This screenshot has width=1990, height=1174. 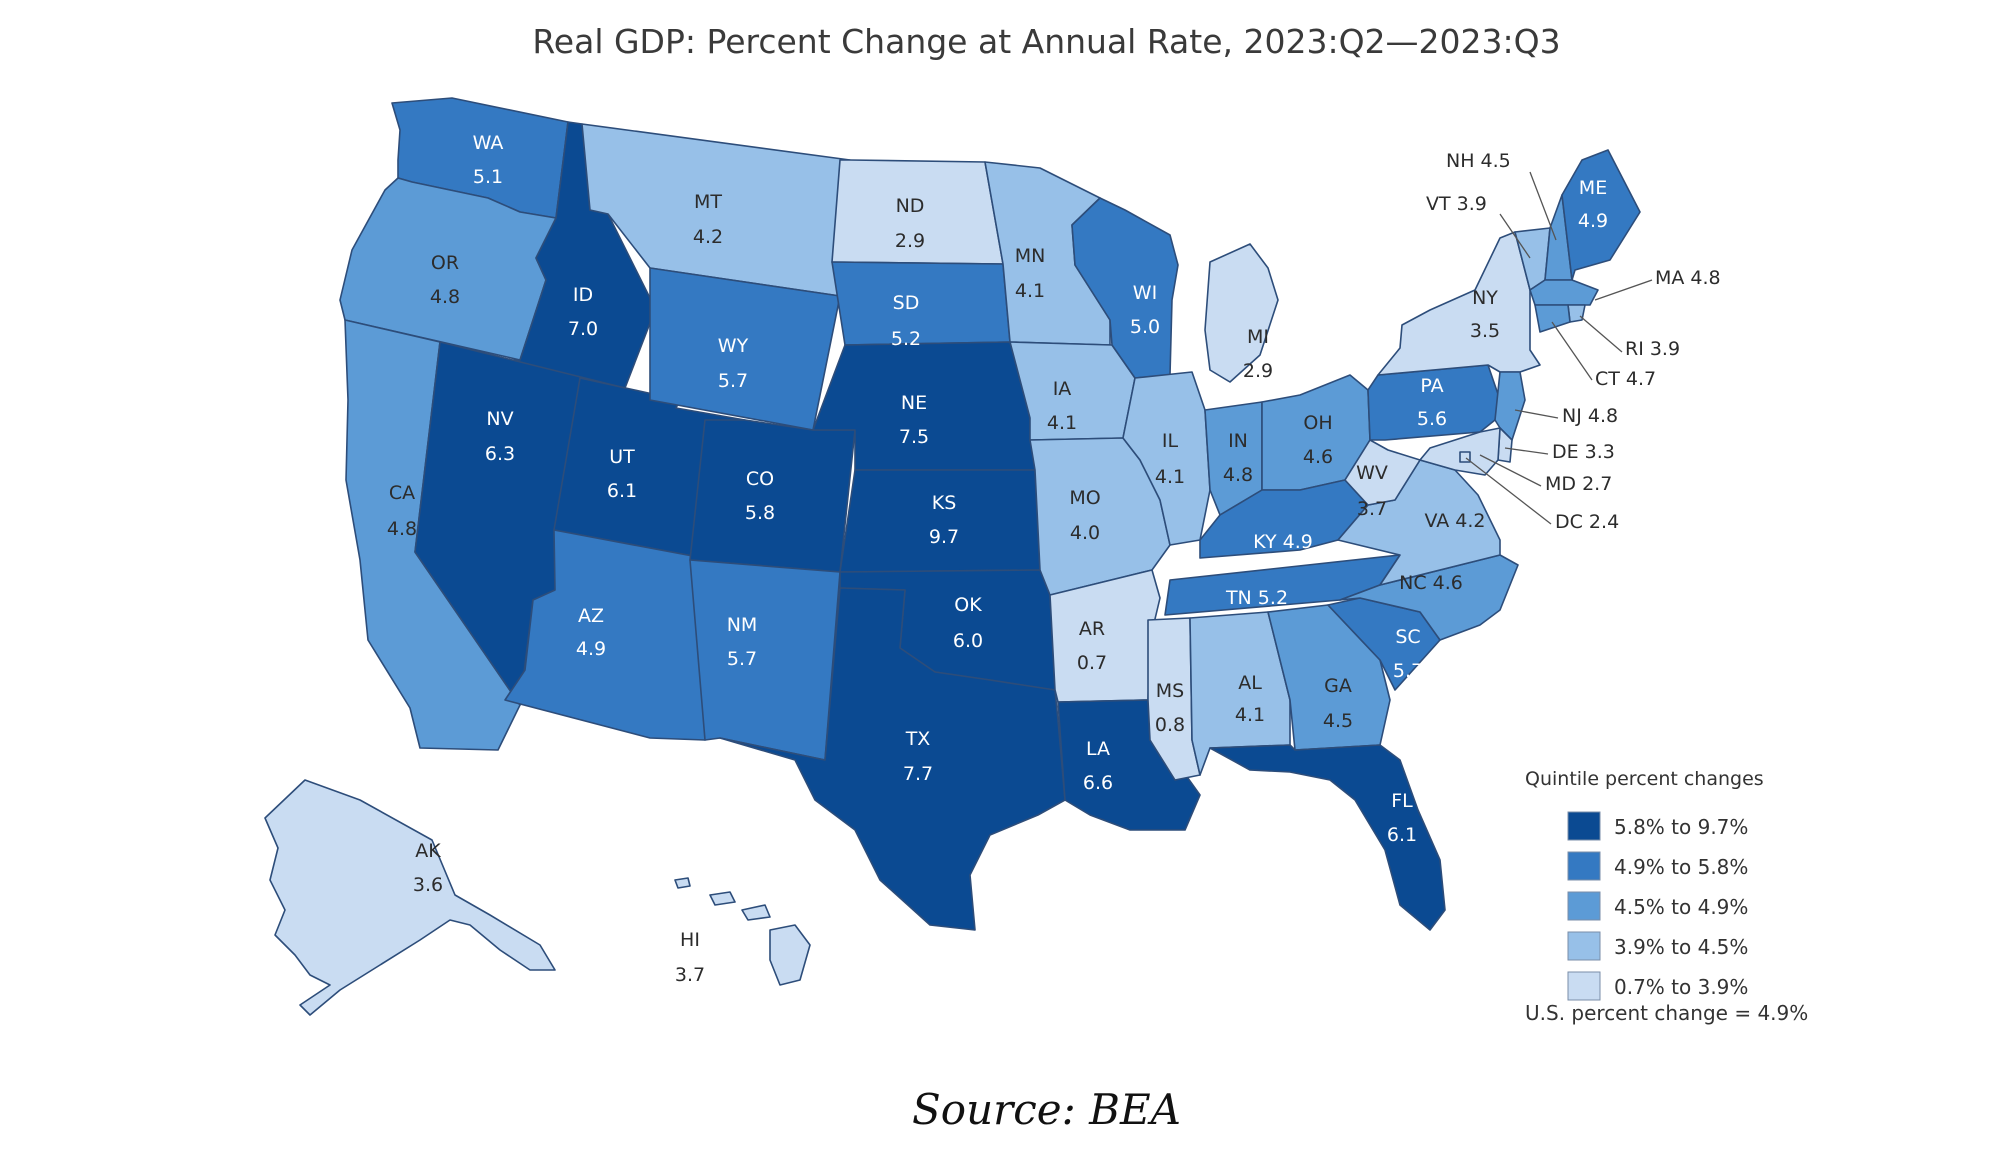 I want to click on state-value-ny: 3.5, so click(x=1485, y=331).